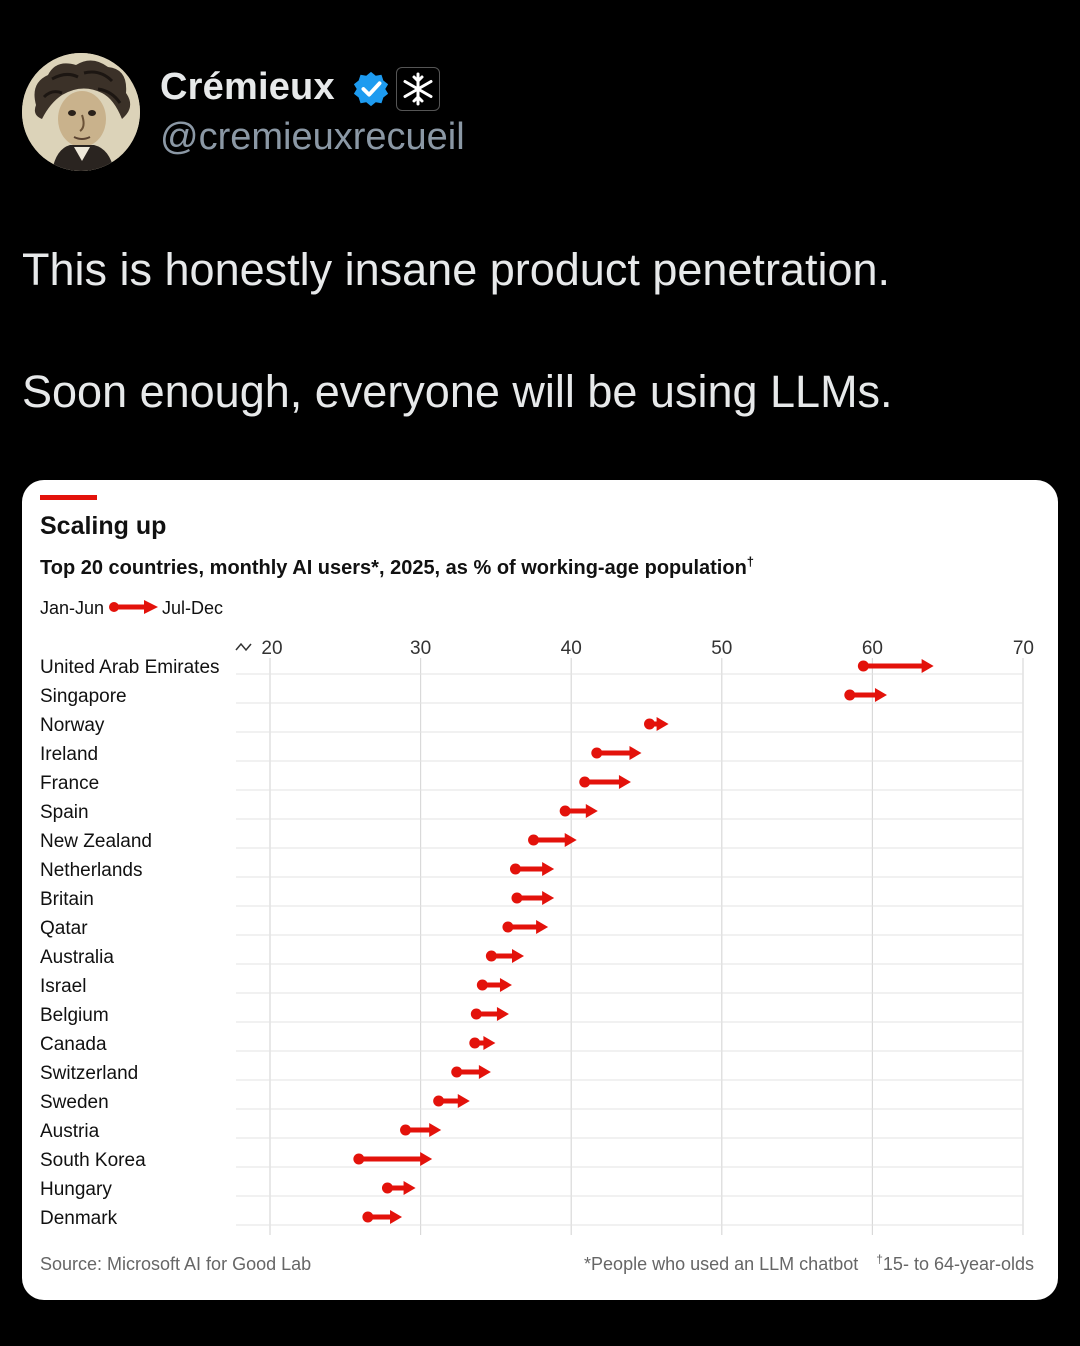  Describe the element at coordinates (81, 112) in the screenshot. I see `avatar` at that location.